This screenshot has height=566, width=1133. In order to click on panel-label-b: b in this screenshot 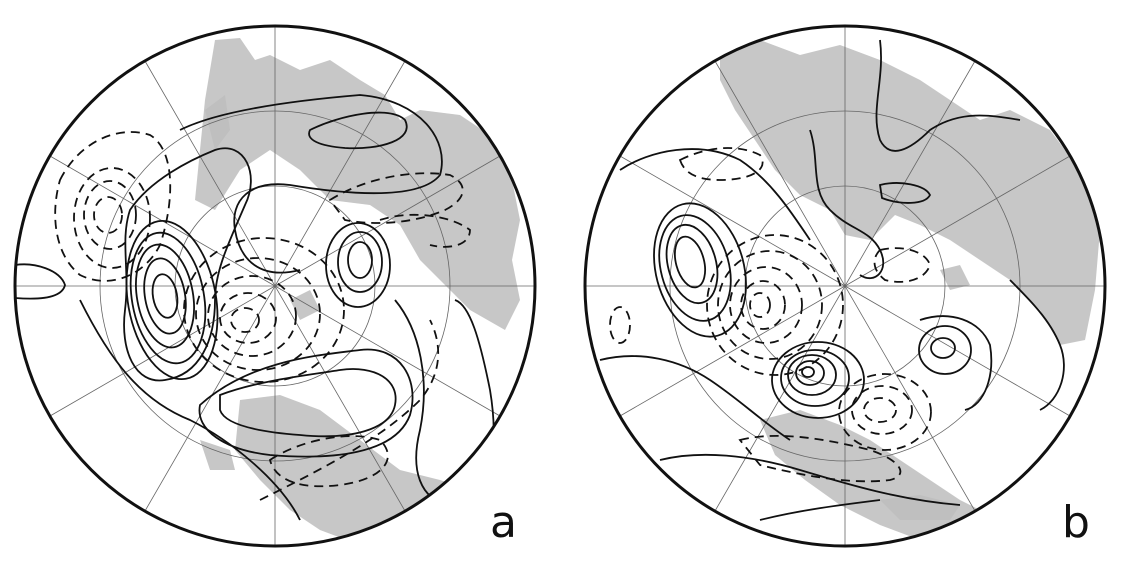, I will do `click(1076, 522)`.